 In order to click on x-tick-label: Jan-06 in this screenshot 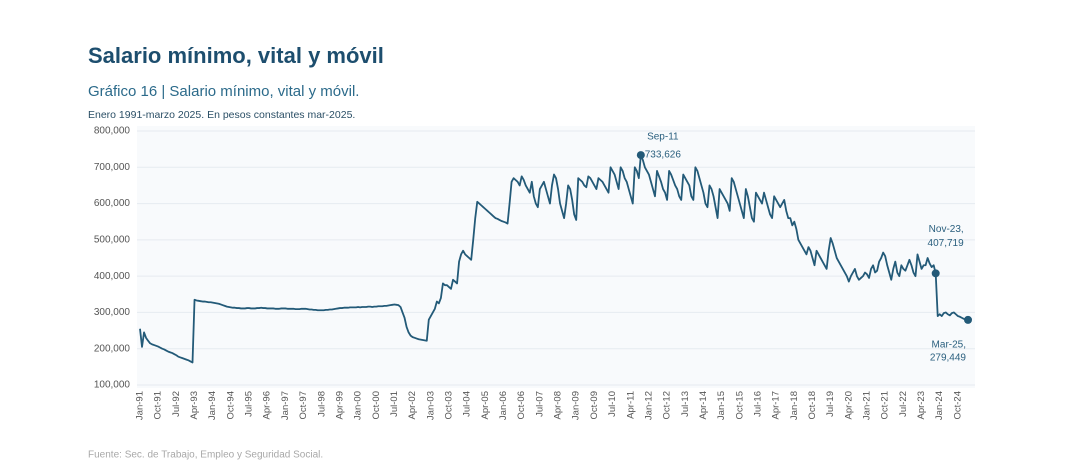, I will do `click(503, 405)`.